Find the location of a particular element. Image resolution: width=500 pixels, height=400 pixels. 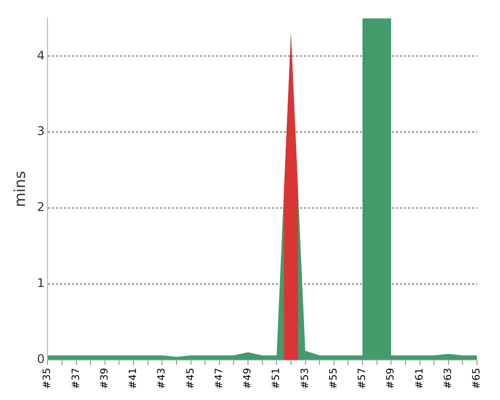

x-tick-label: #45 is located at coordinates (190, 379).